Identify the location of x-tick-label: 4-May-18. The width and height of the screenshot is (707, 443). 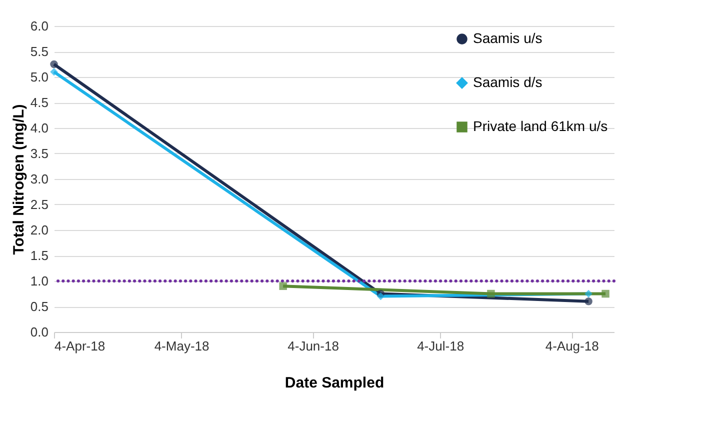
(182, 346).